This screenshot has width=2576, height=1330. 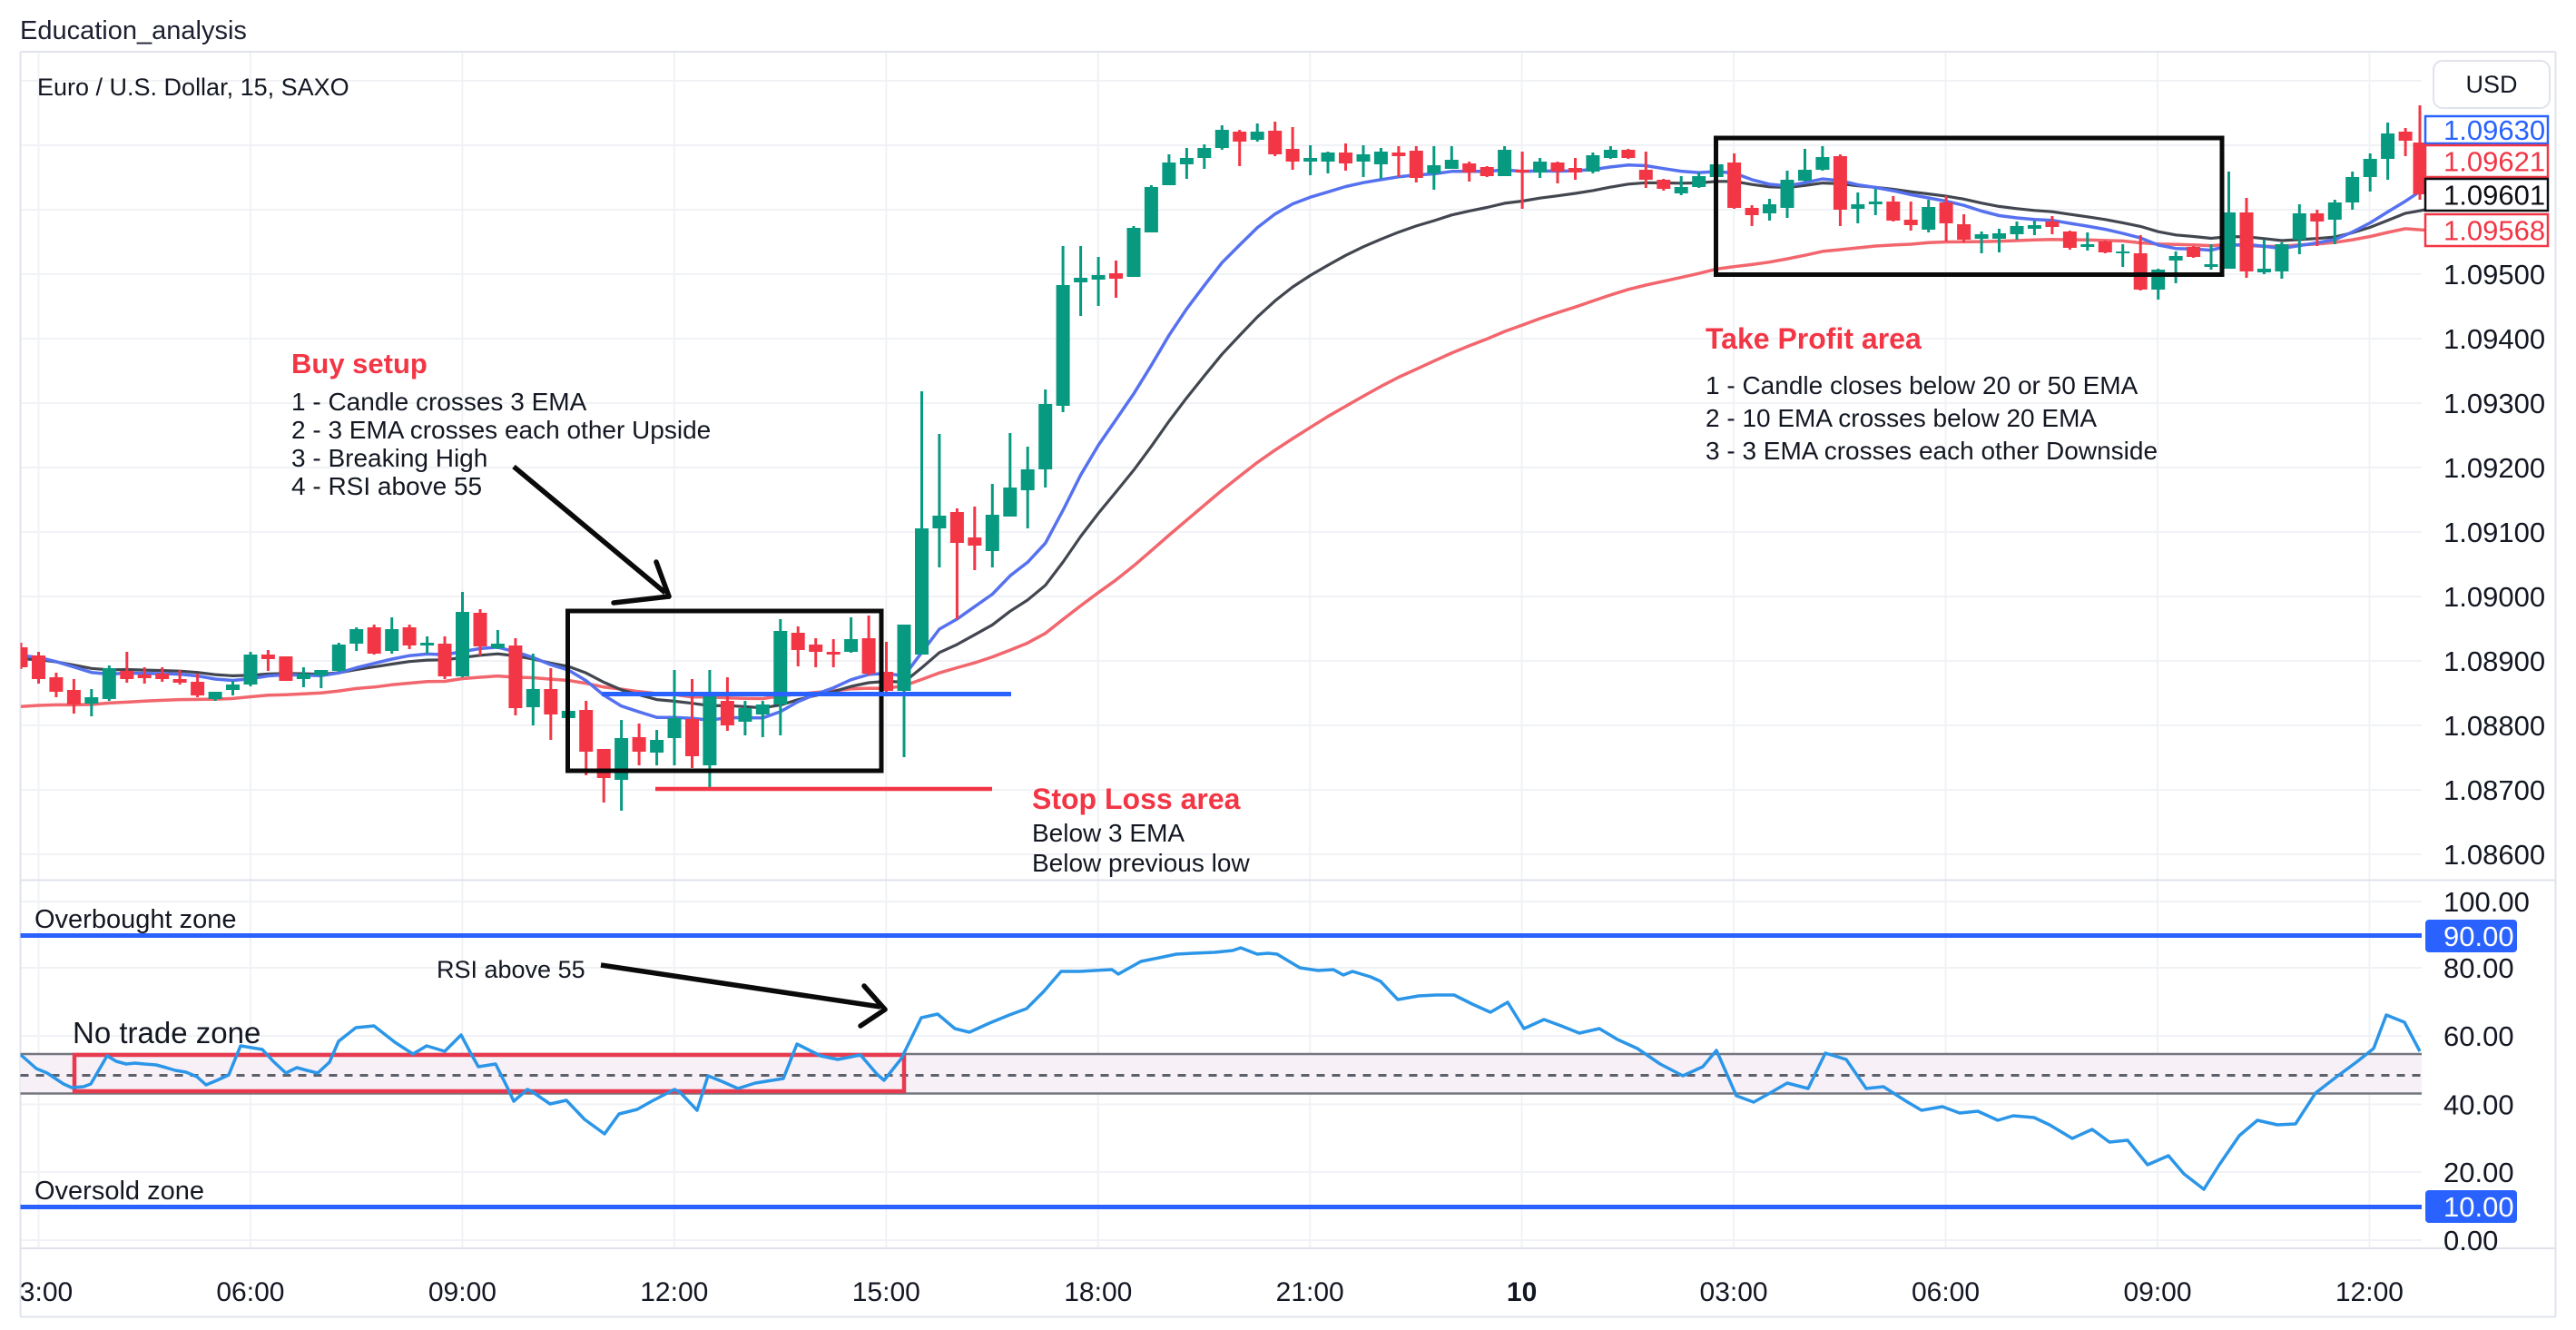 What do you see at coordinates (2494, 130) in the screenshot?
I see `svg-text: 1.09630` at bounding box center [2494, 130].